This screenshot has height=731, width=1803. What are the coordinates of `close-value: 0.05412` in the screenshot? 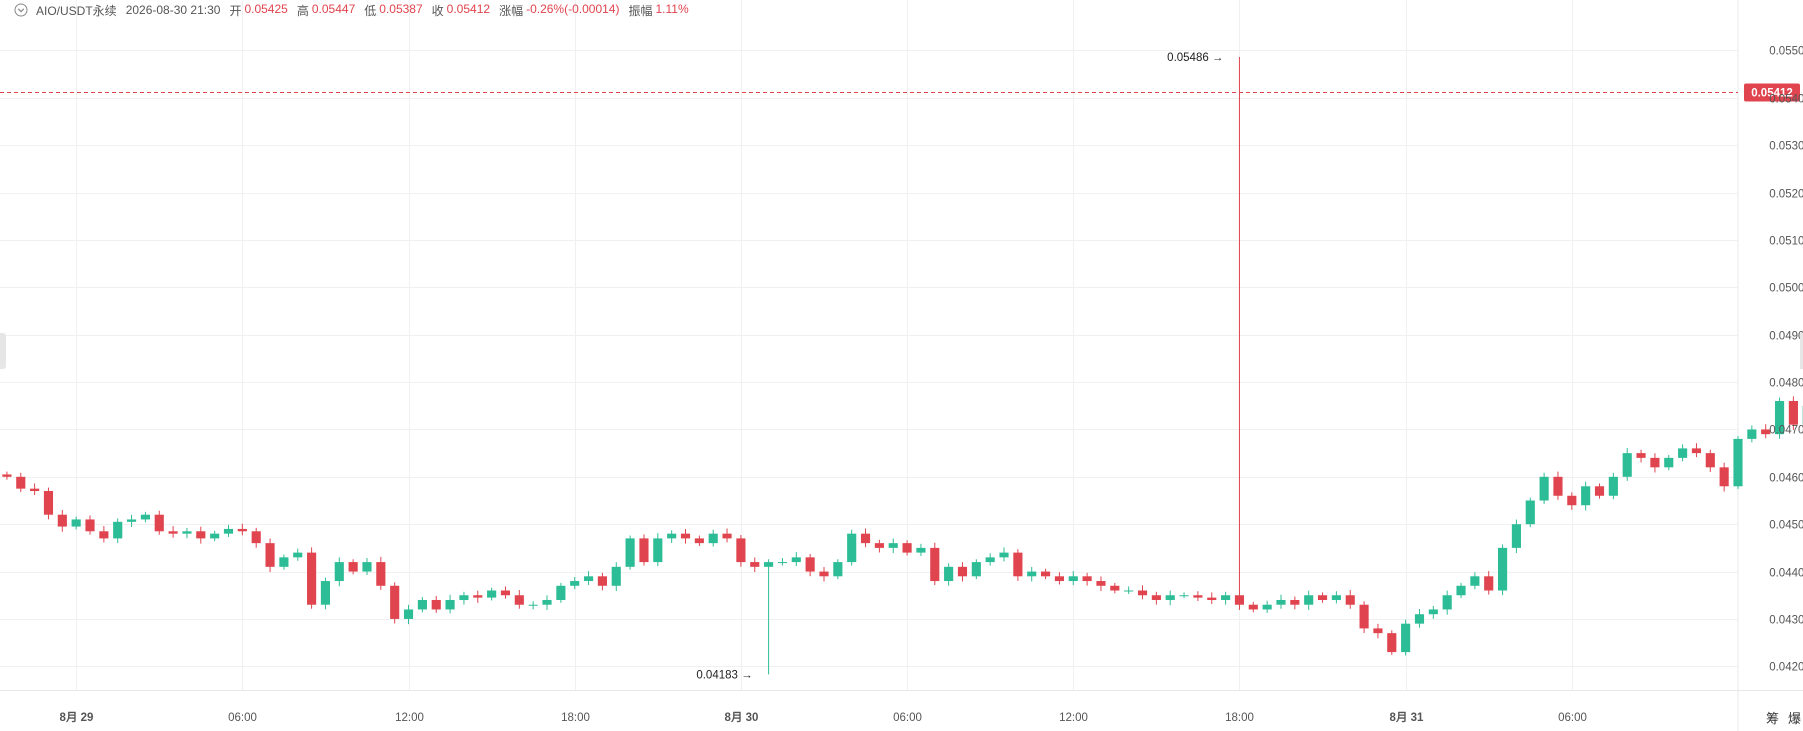 It's located at (468, 8).